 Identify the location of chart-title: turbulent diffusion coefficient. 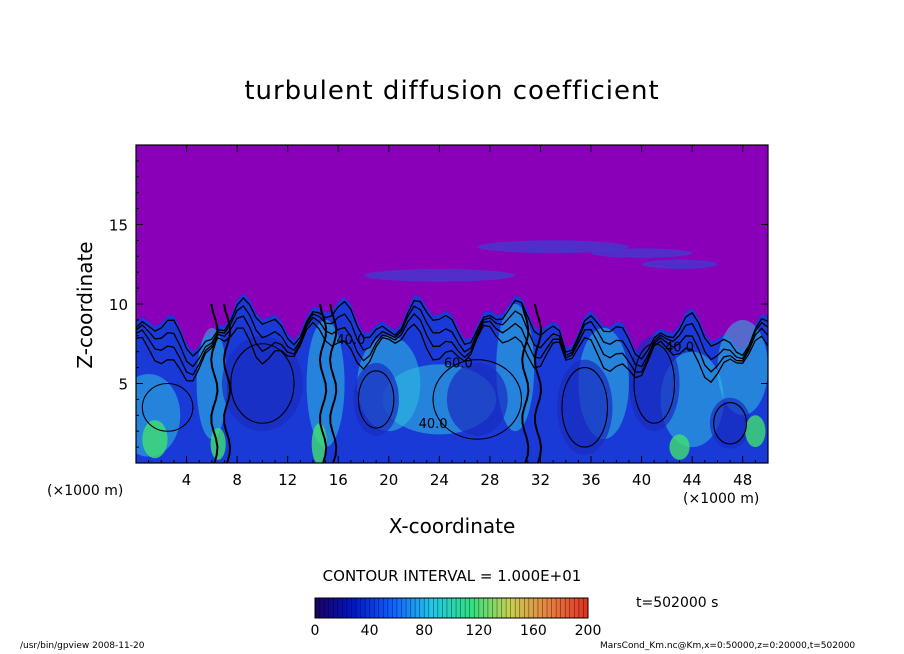
(452, 91).